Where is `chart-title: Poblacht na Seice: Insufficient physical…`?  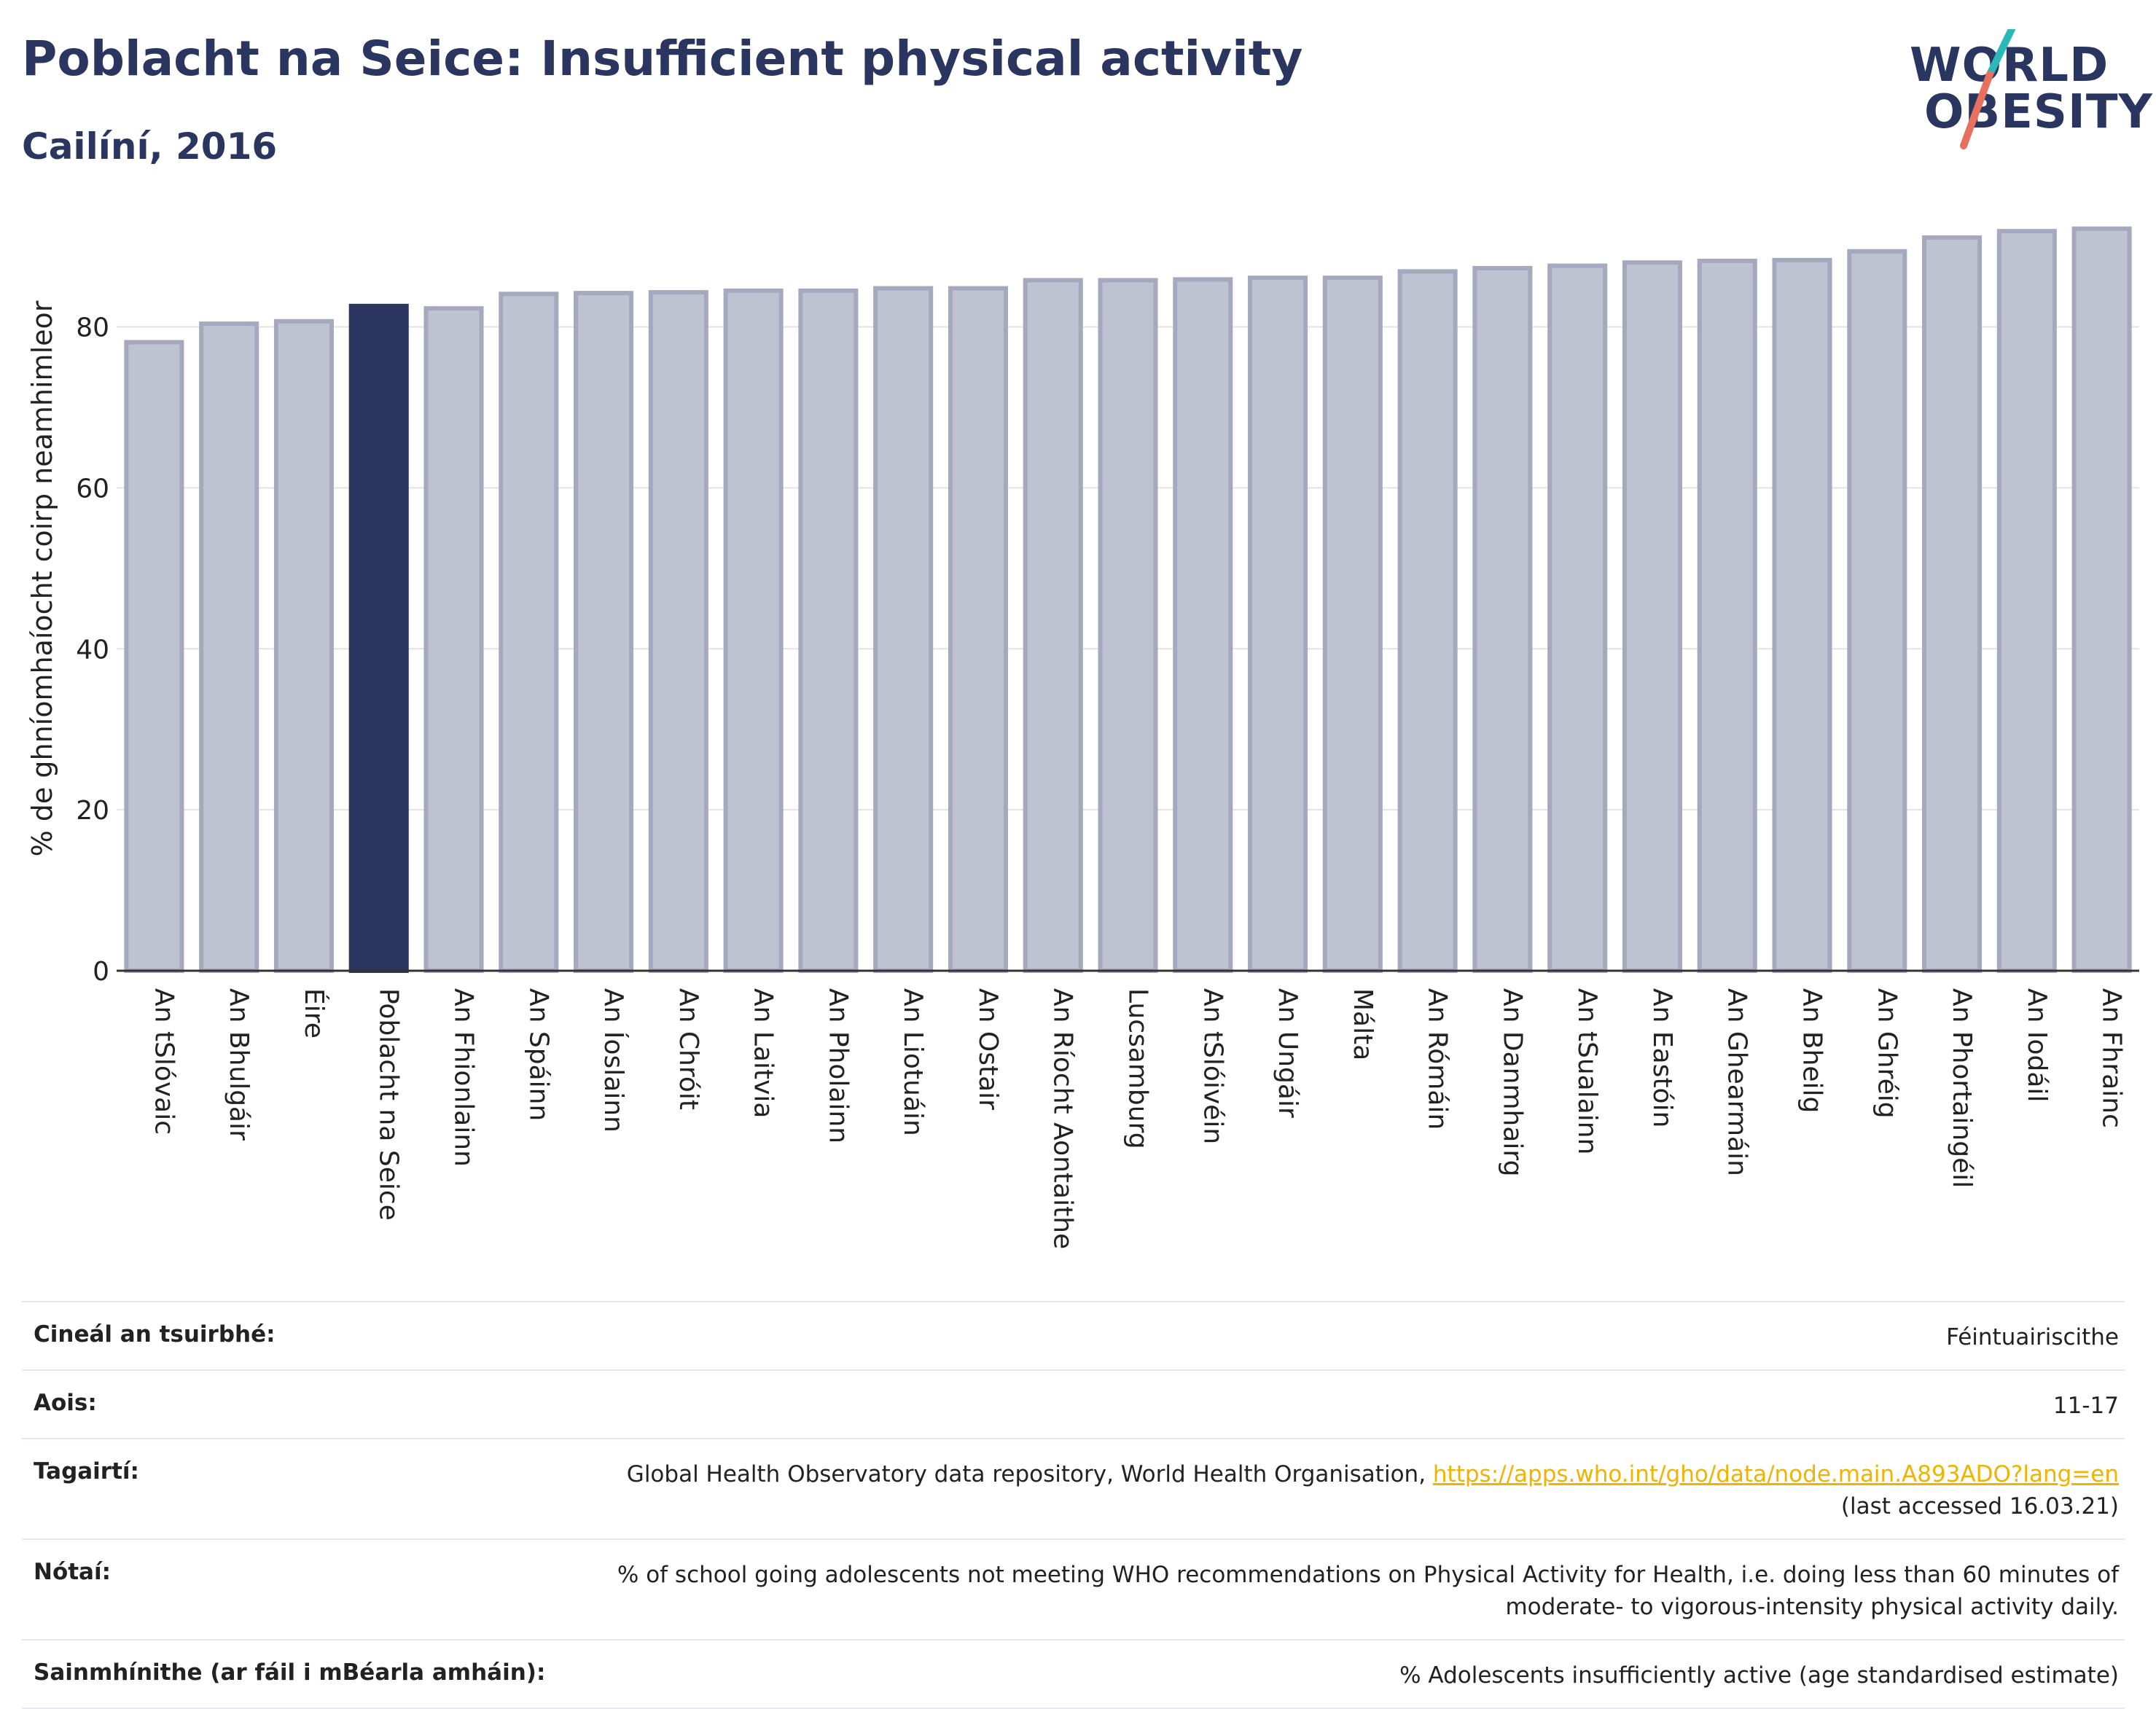 chart-title: Poblacht na Seice: Insufficient physical… is located at coordinates (662, 59).